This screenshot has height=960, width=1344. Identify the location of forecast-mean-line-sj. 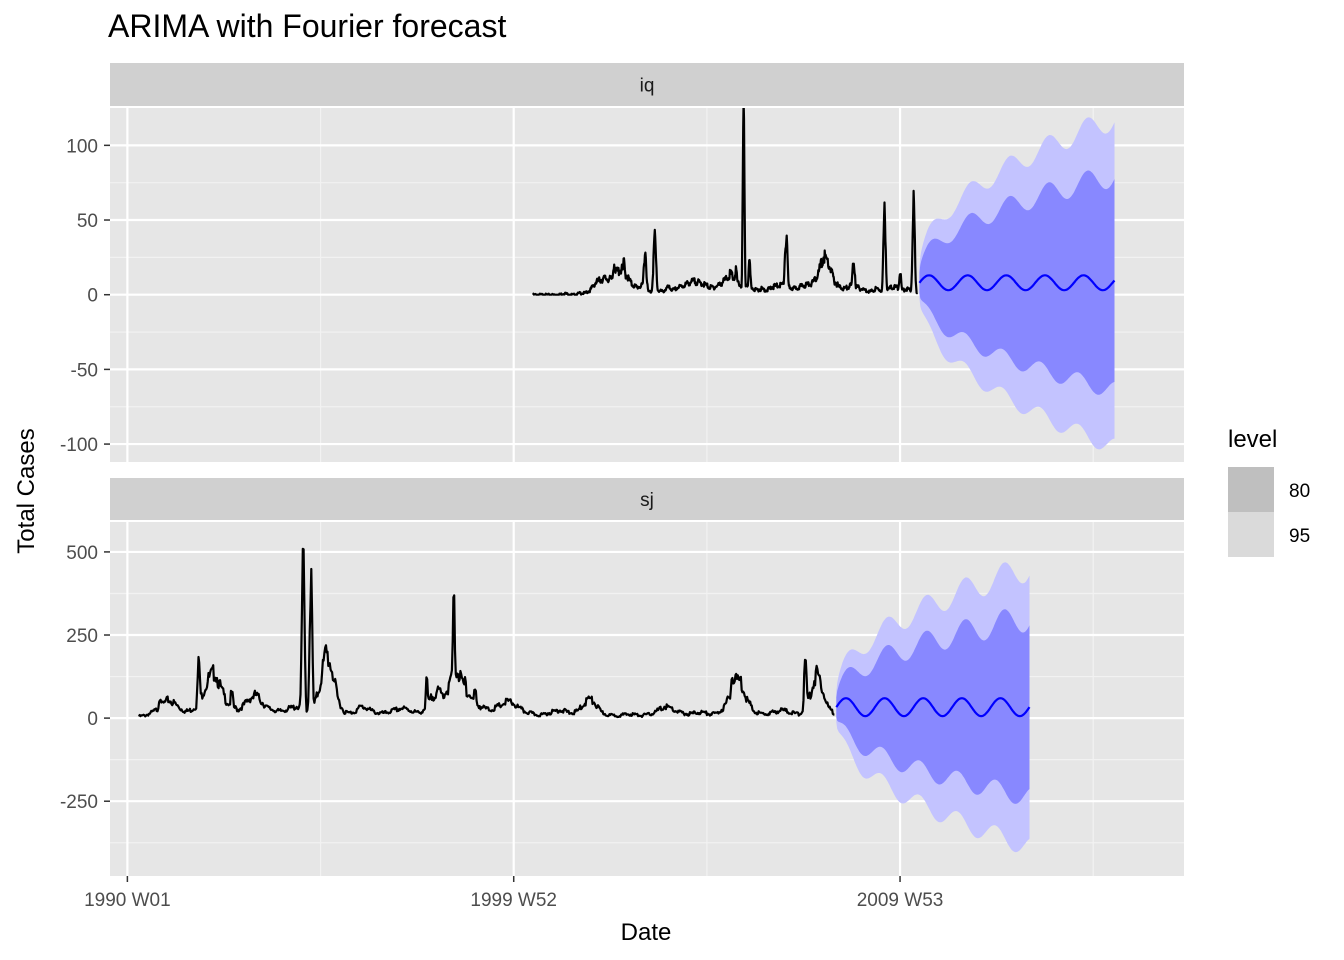
(933, 707).